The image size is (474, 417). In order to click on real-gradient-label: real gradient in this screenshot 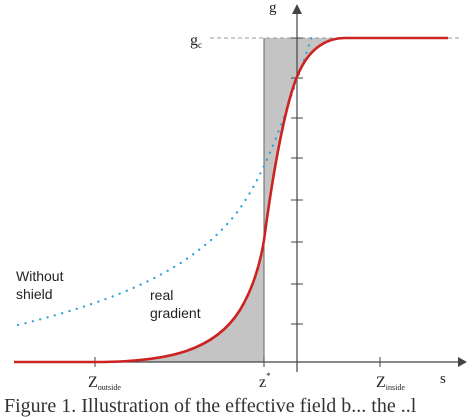, I will do `click(175, 304)`.